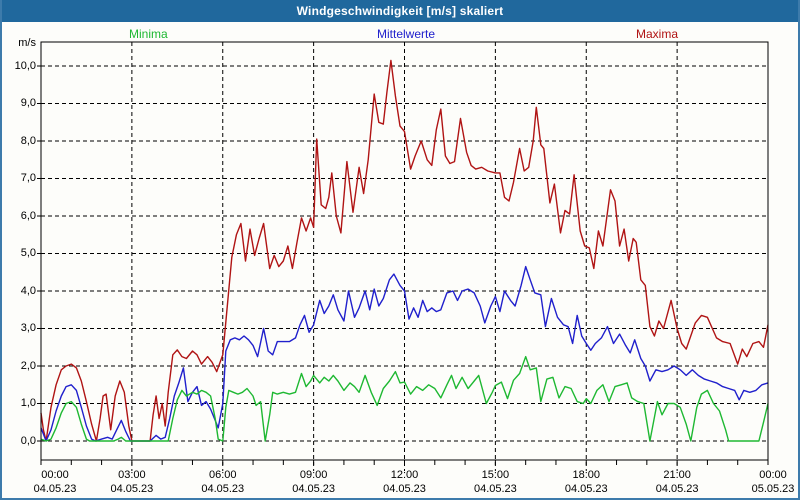 The image size is (800, 500). What do you see at coordinates (25, 65) in the screenshot?
I see `y-tick-label: 10,0` at bounding box center [25, 65].